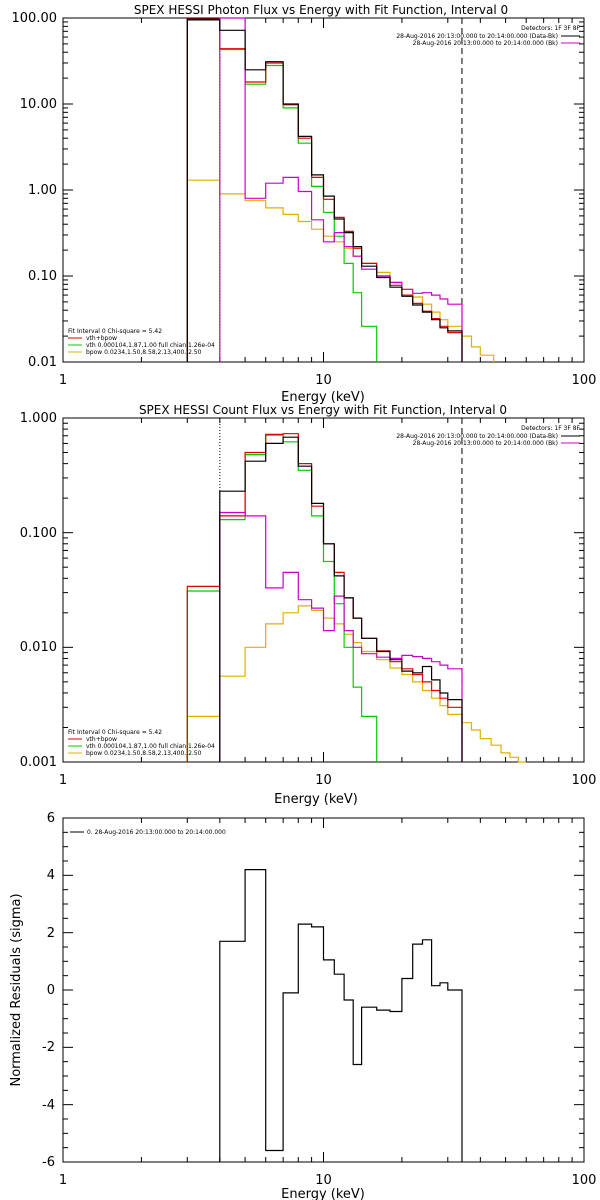 The image size is (600, 1200). Describe the element at coordinates (38, 533) in the screenshot. I see `y-tick-label: 0.100` at that location.